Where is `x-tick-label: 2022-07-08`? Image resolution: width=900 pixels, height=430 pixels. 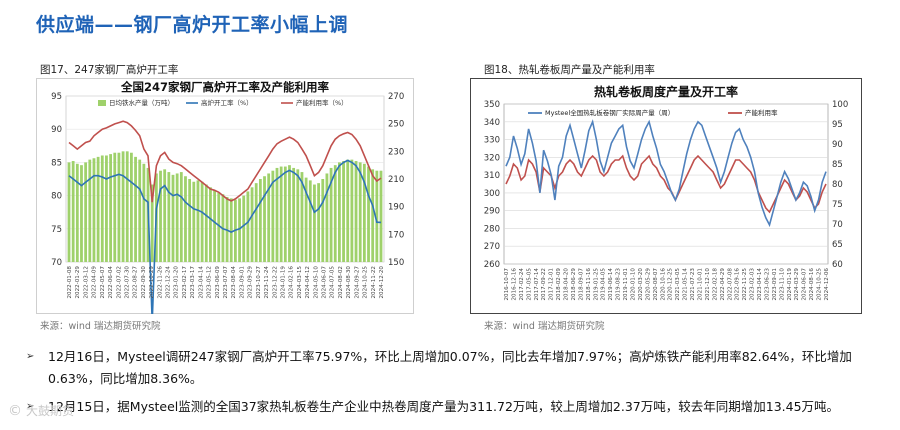
x-tick-label: 2022-07-08 is located at coordinates (730, 284).